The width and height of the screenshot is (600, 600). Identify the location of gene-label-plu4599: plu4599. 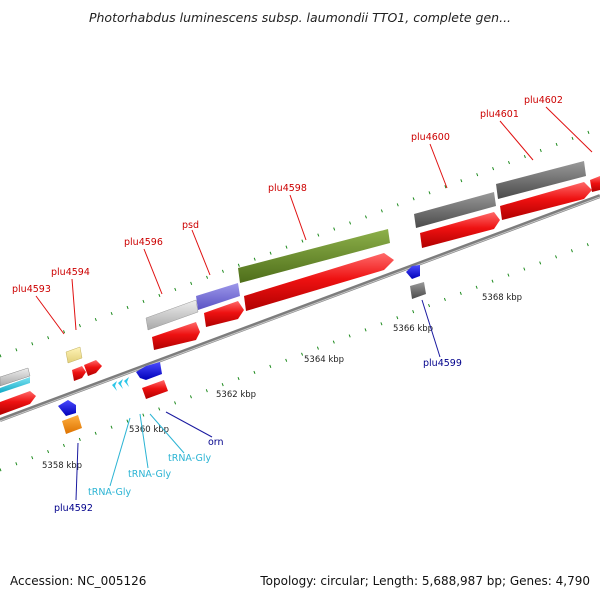
(442, 363).